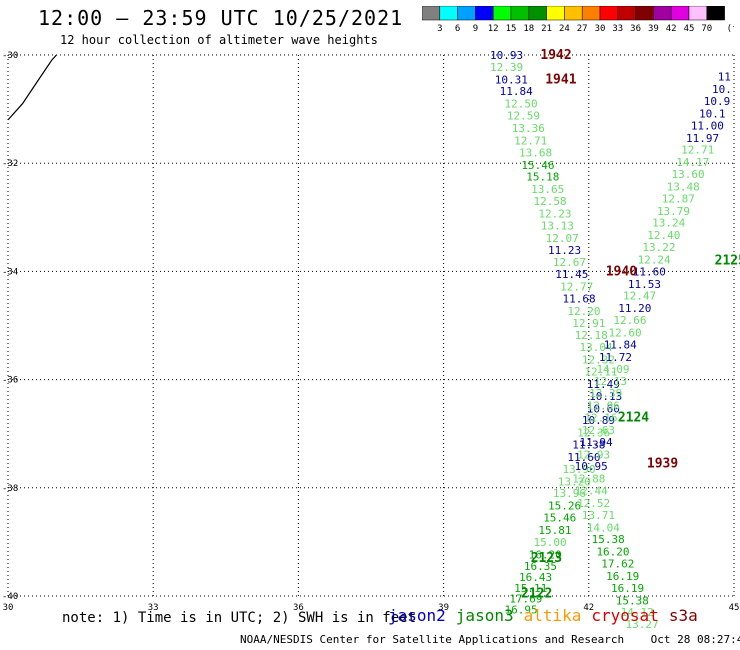  I want to click on wave-height-value: 11.00, so click(707, 125).